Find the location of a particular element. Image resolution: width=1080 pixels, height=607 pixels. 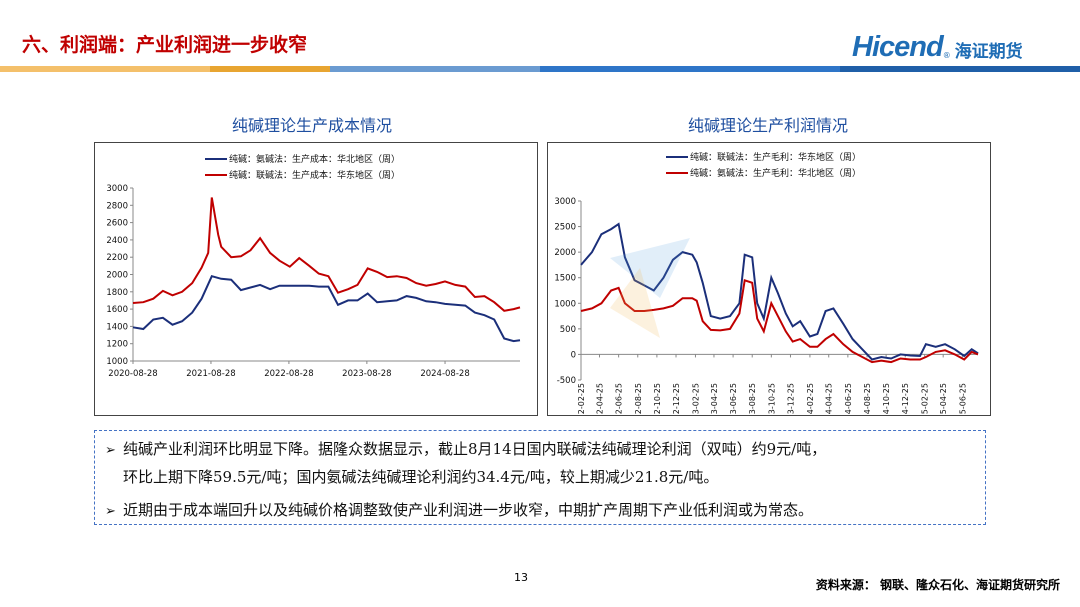

x-tick-label: 2025-04-25 is located at coordinates (943, 399).